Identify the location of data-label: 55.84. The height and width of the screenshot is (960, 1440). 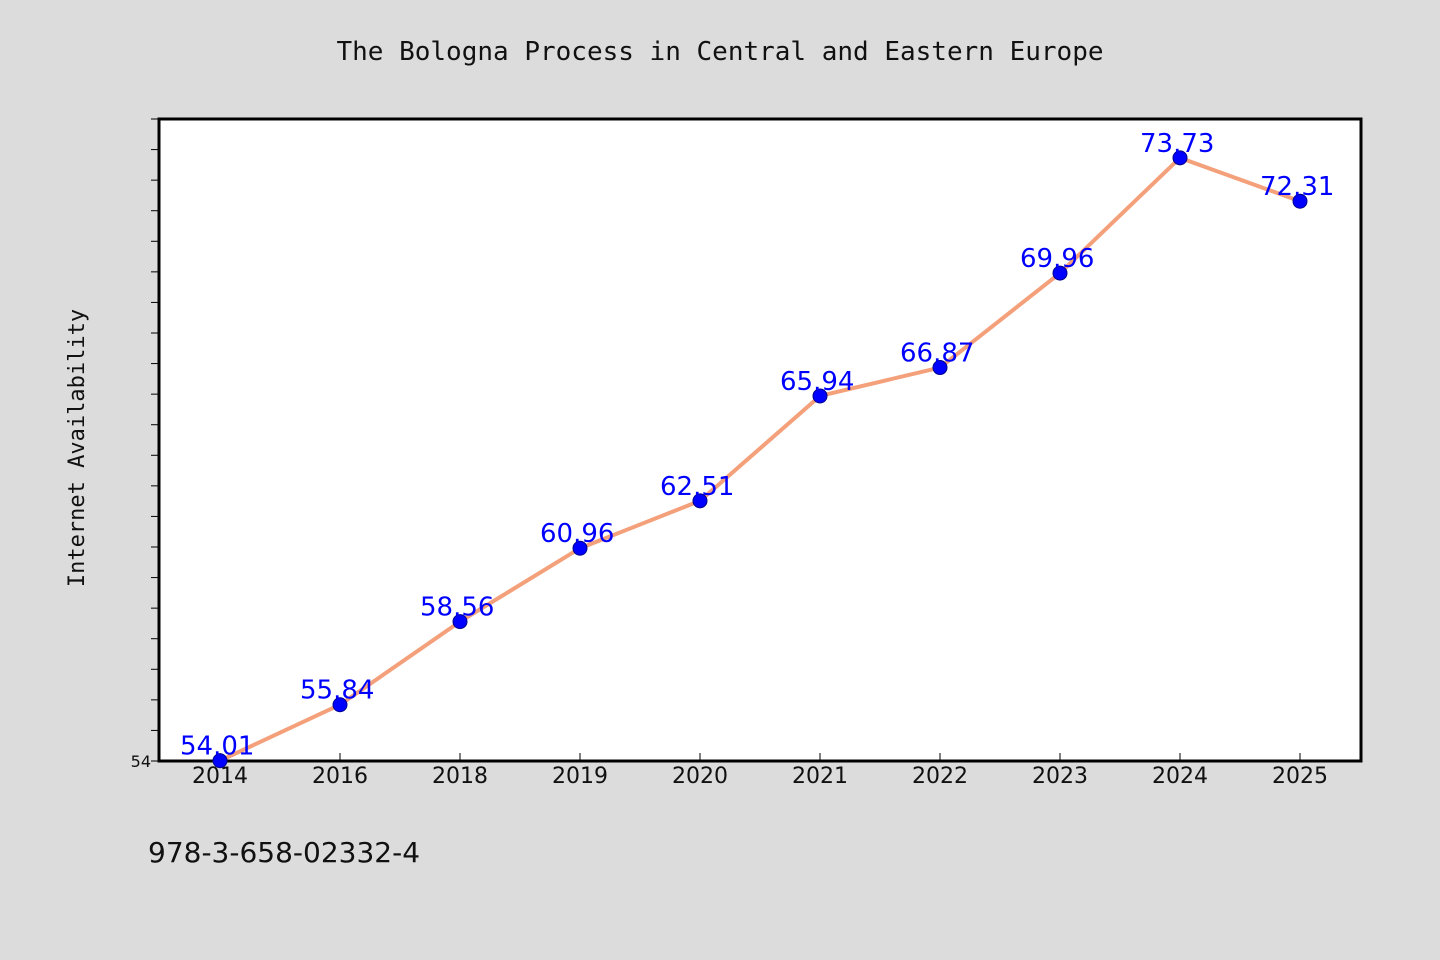
(337, 691).